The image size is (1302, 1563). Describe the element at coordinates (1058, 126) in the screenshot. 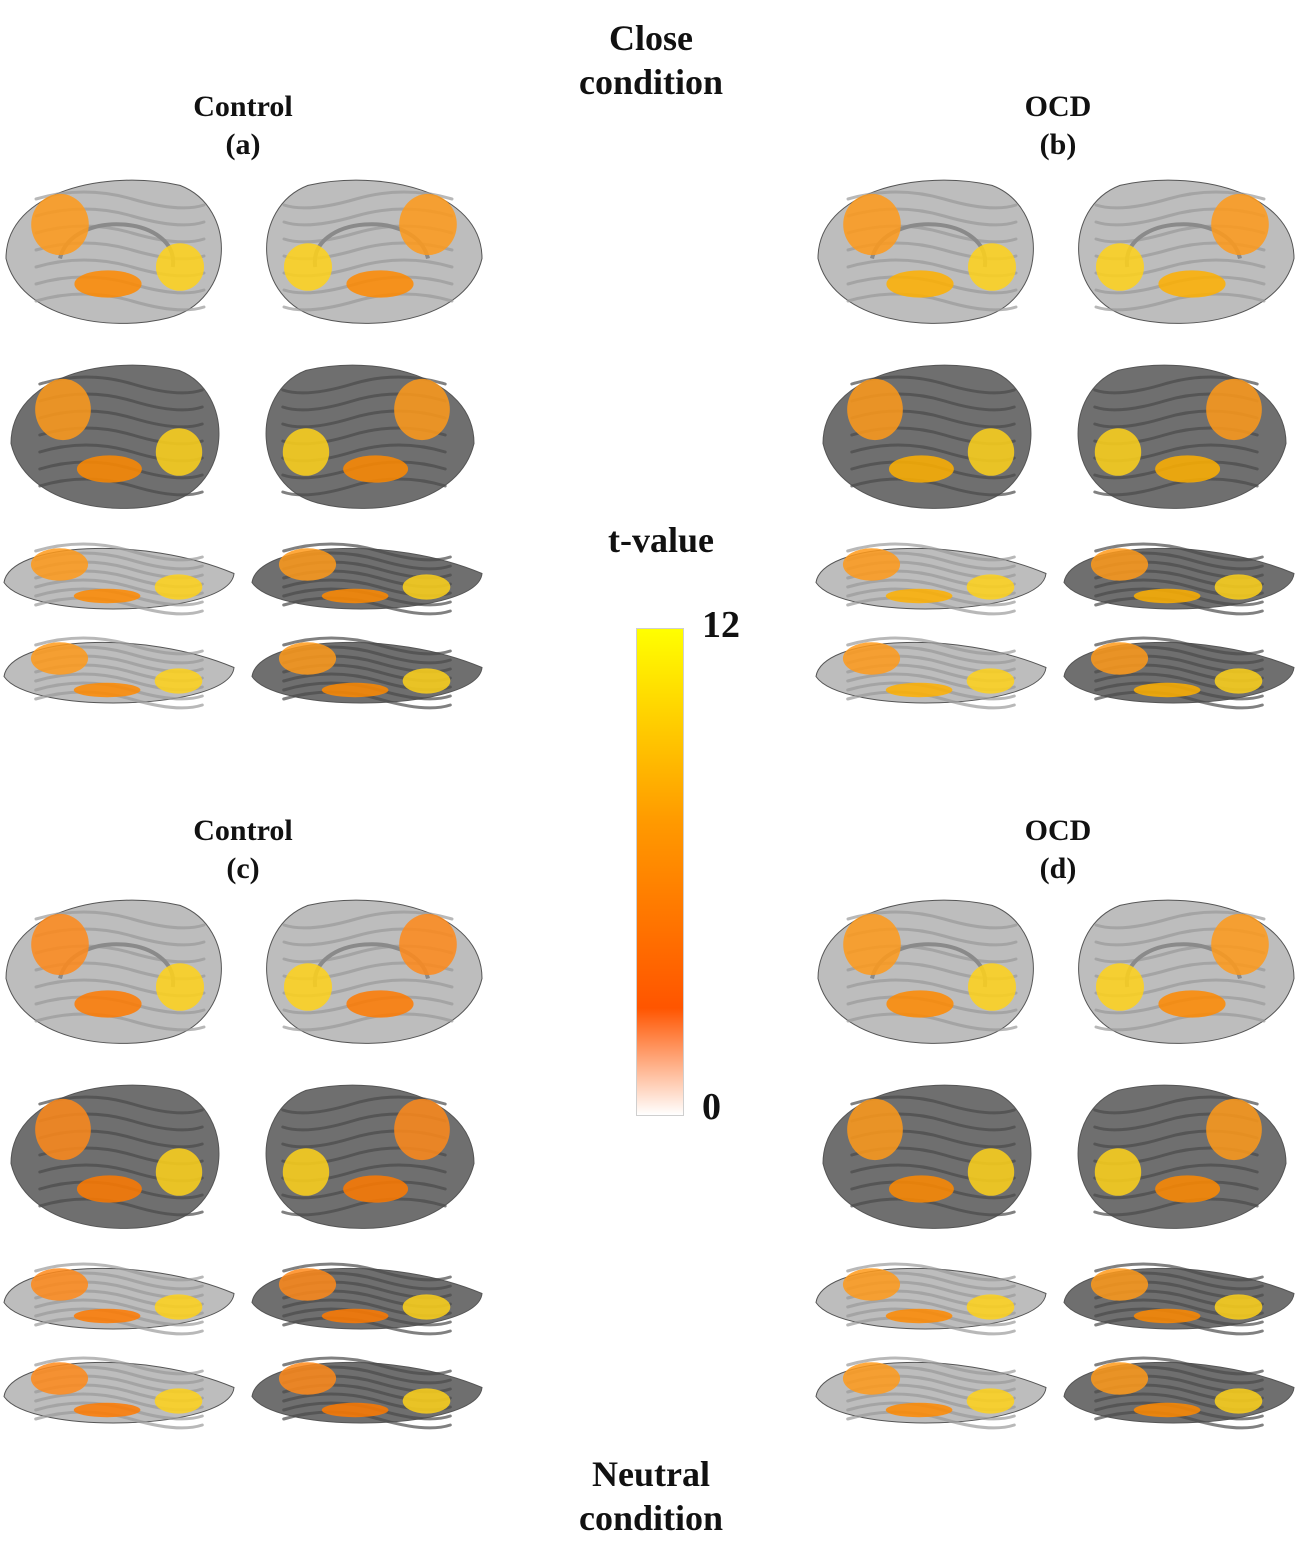

I see `panel-b-title: OCD (b)` at that location.